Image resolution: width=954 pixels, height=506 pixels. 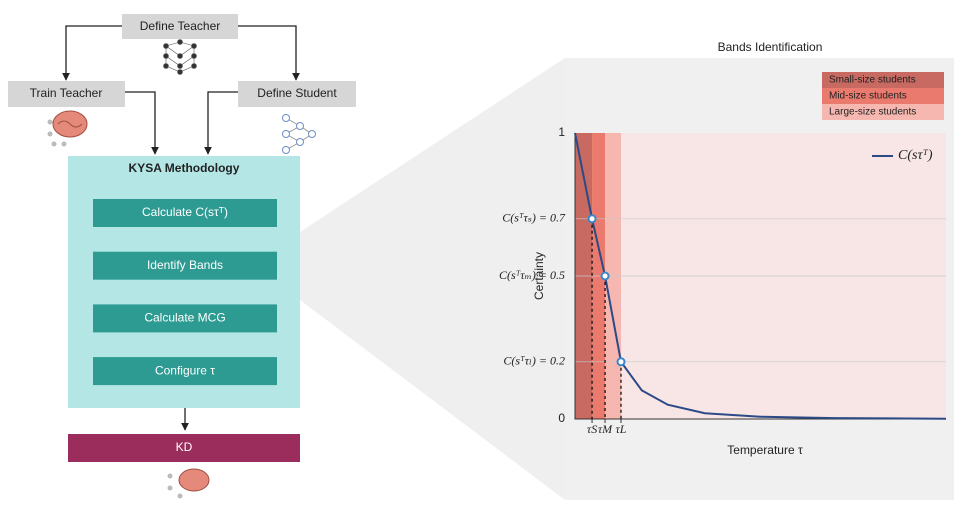 I want to click on y-axis-label: Certainty, so click(x=539, y=276).